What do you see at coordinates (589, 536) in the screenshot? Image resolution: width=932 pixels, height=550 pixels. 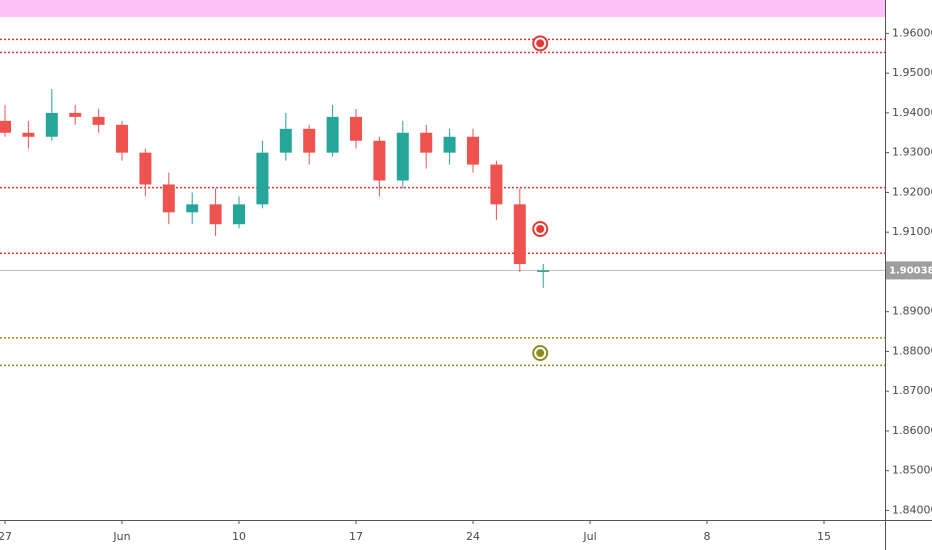 I see `x-tick-label: Jul` at bounding box center [589, 536].